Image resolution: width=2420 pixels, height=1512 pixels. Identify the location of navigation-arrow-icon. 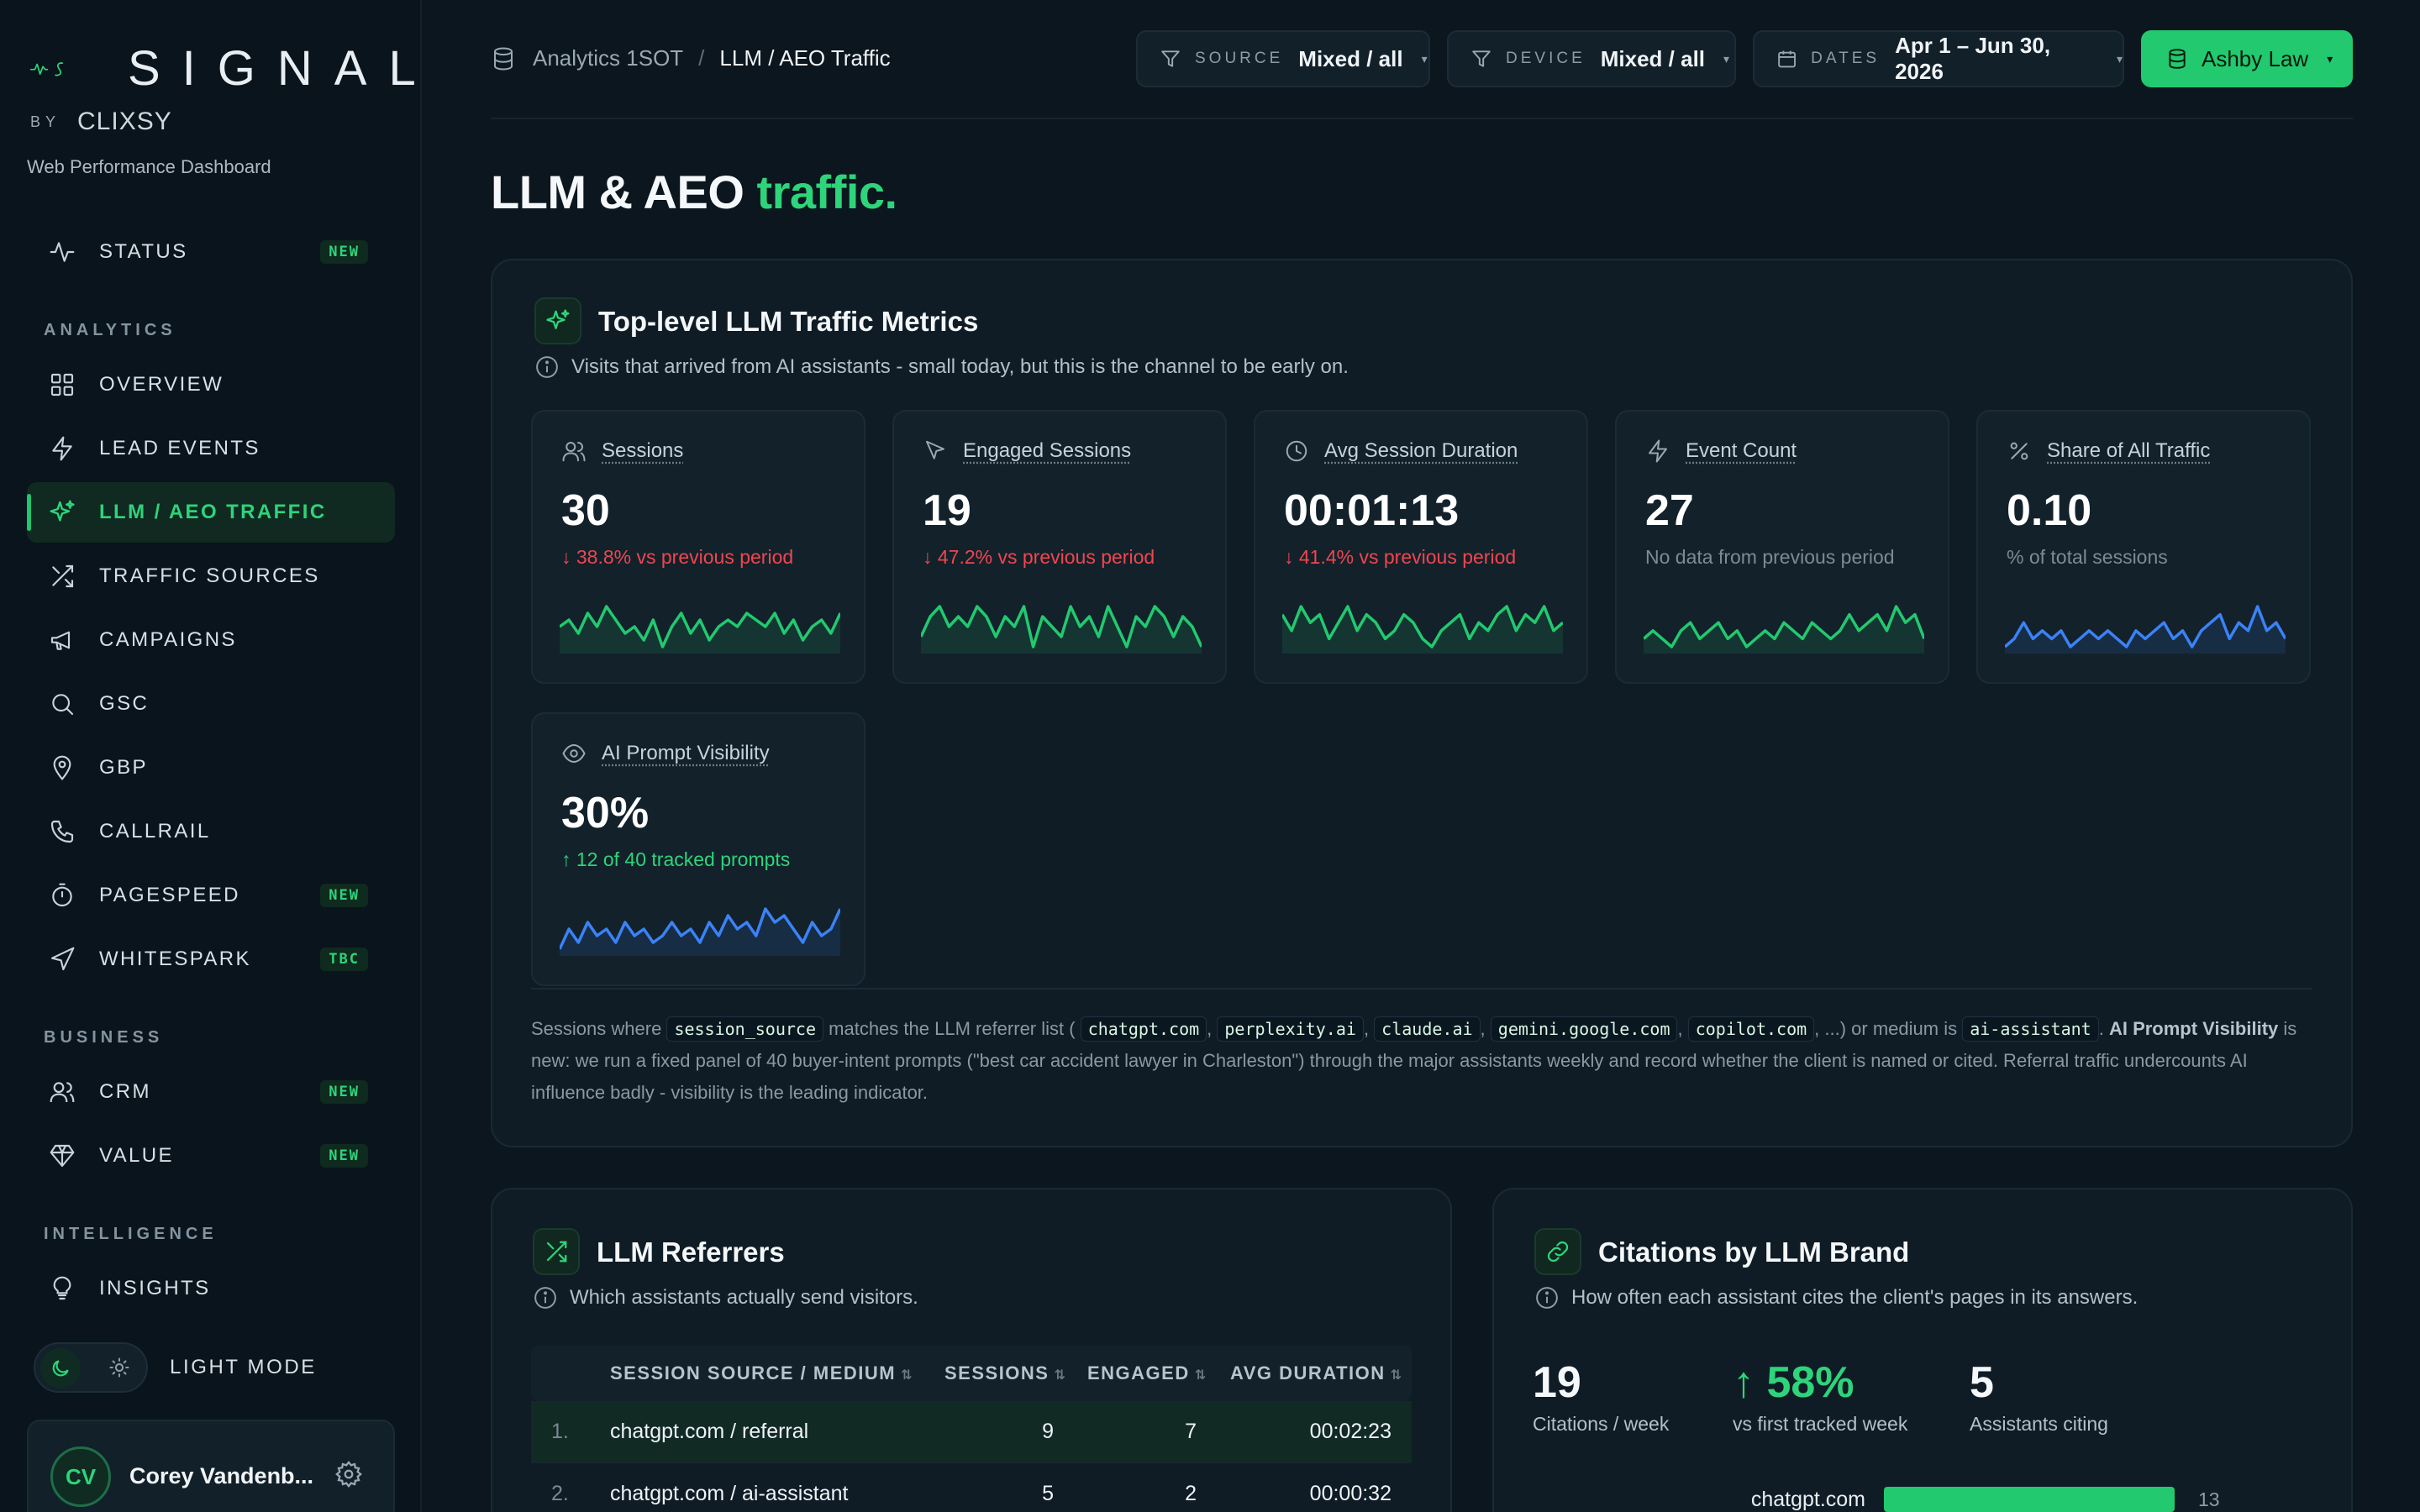
(62, 959).